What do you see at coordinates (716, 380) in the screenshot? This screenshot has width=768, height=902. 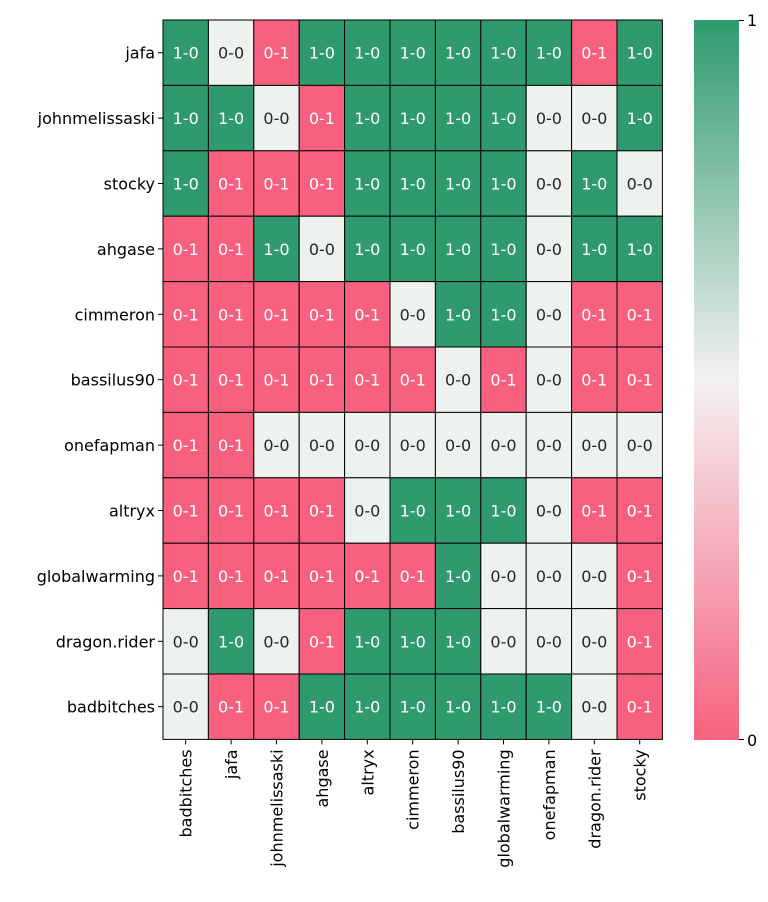 I see `colorbar-gradient` at bounding box center [716, 380].